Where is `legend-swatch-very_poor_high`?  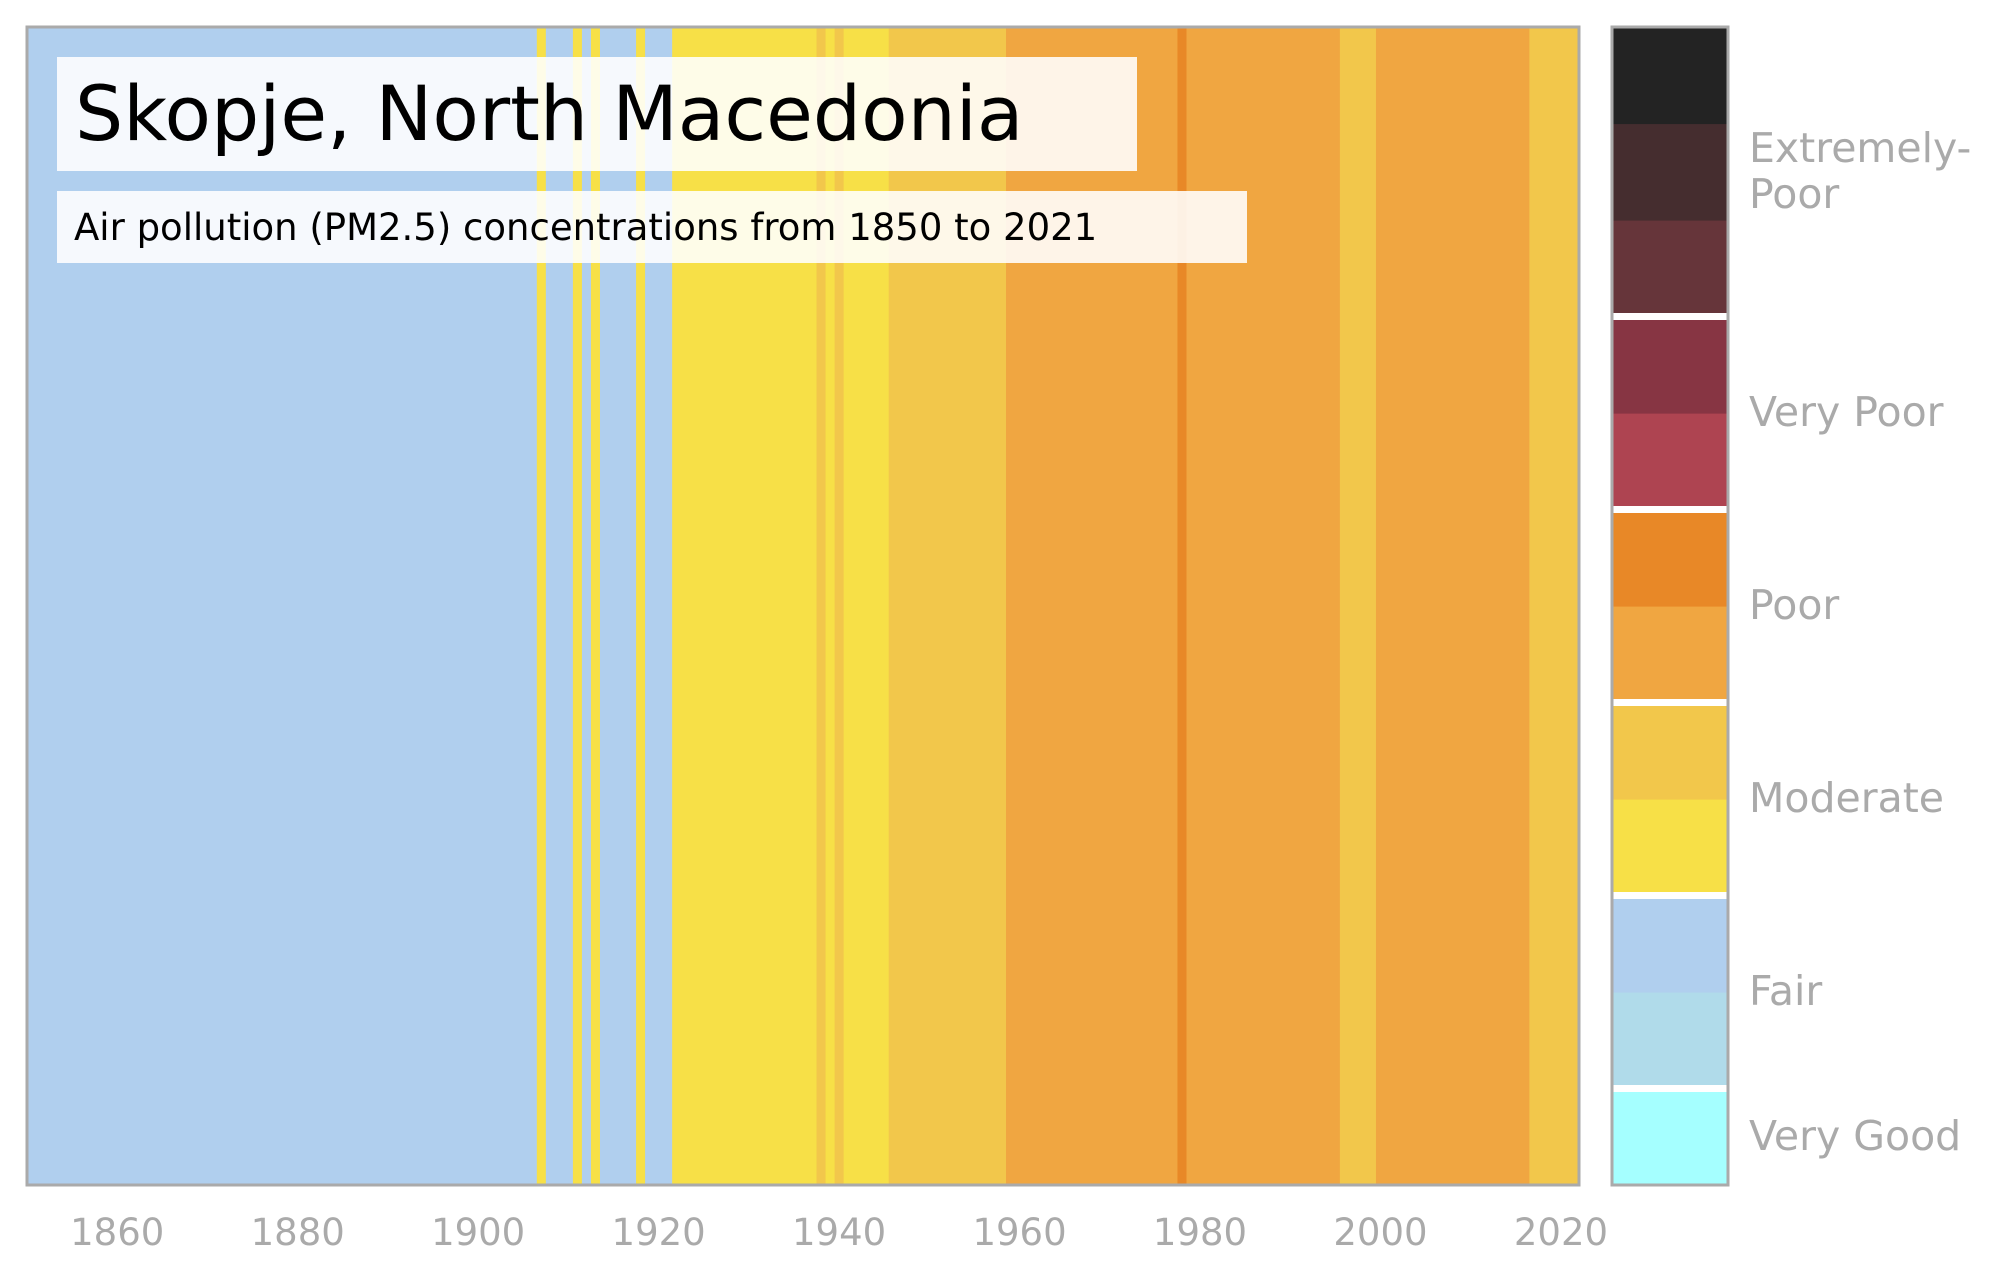 legend-swatch-very_poor_high is located at coordinates (1670, 365).